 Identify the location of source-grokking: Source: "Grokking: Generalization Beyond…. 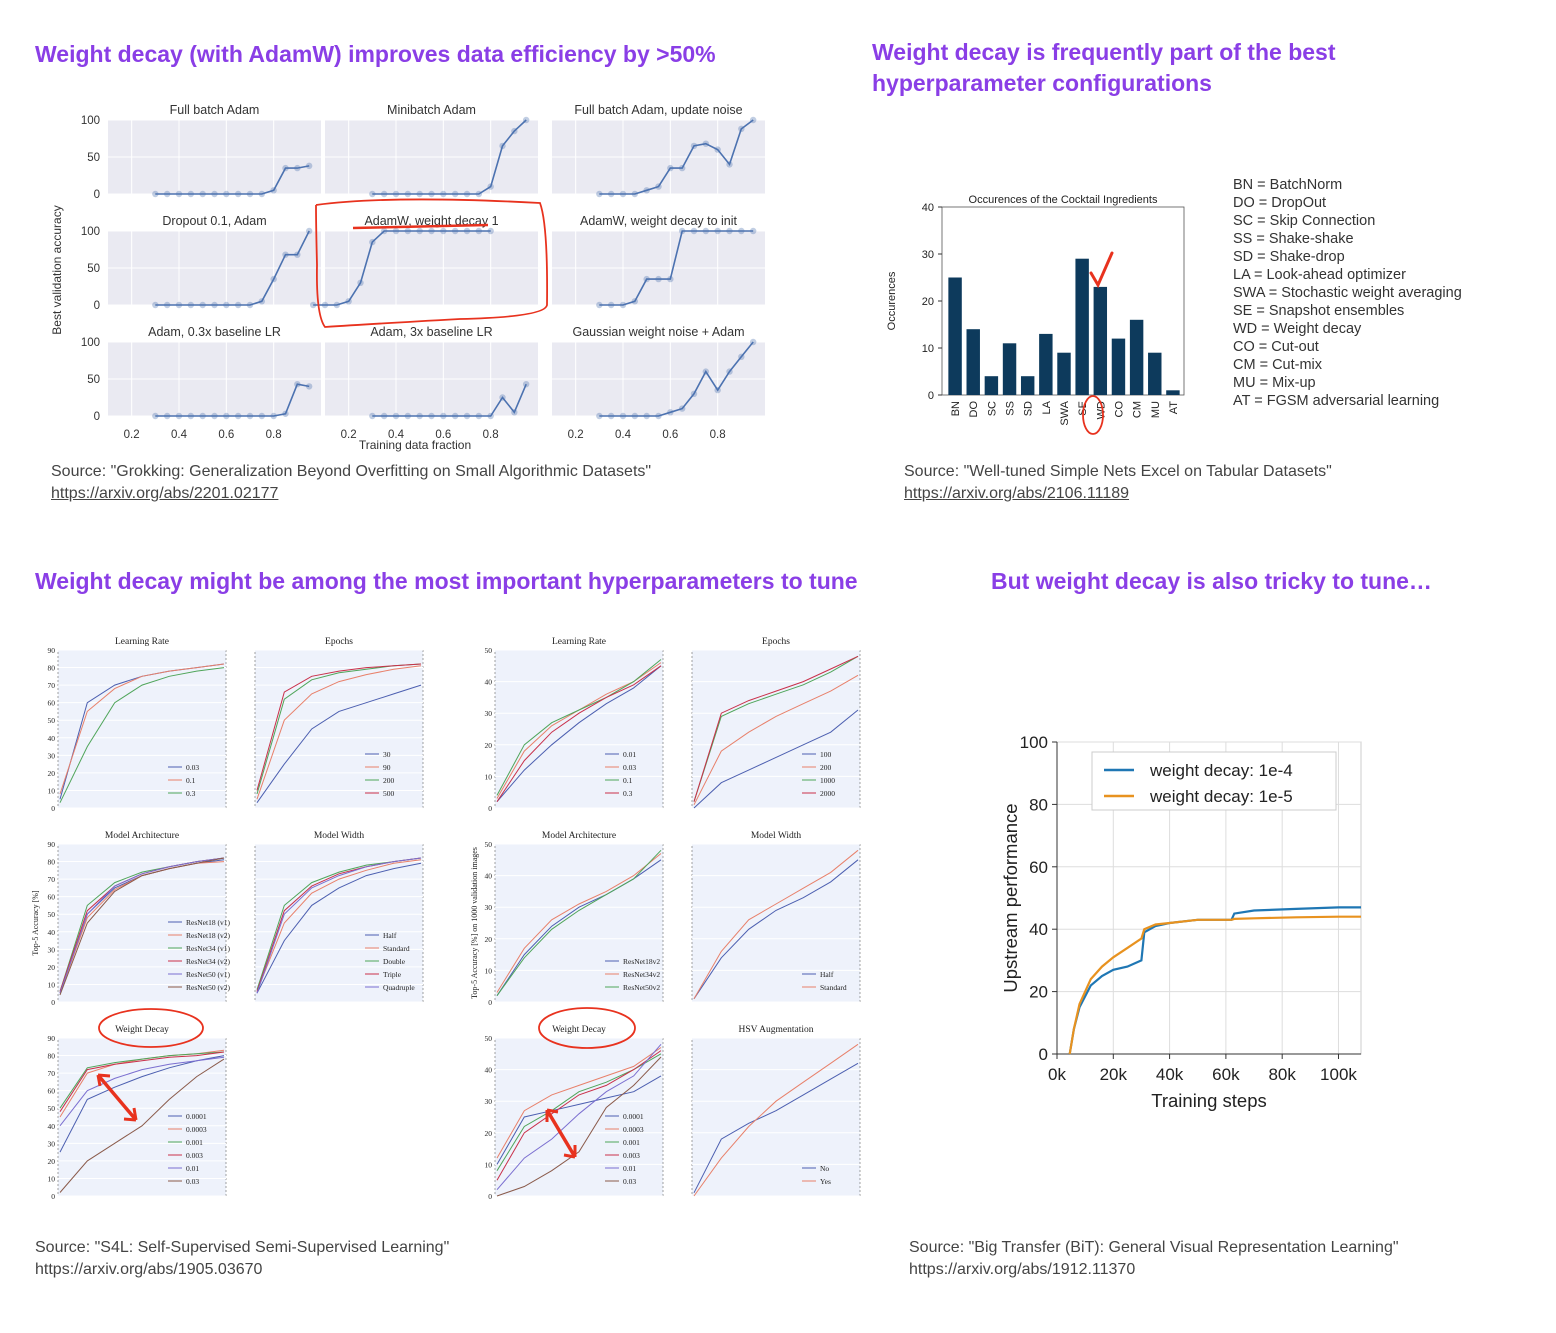
(351, 483).